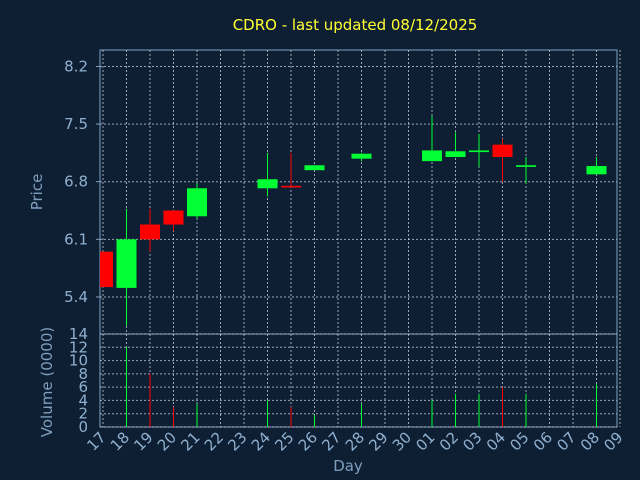  Describe the element at coordinates (78, 361) in the screenshot. I see `volume-tick-label: 10` at that location.